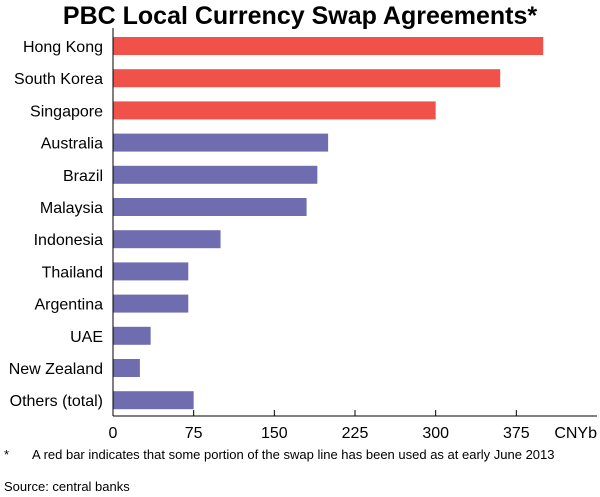 The image size is (600, 497). Describe the element at coordinates (300, 16) in the screenshot. I see `chart-title: PBC Local Currency Swap Agreements*` at that location.